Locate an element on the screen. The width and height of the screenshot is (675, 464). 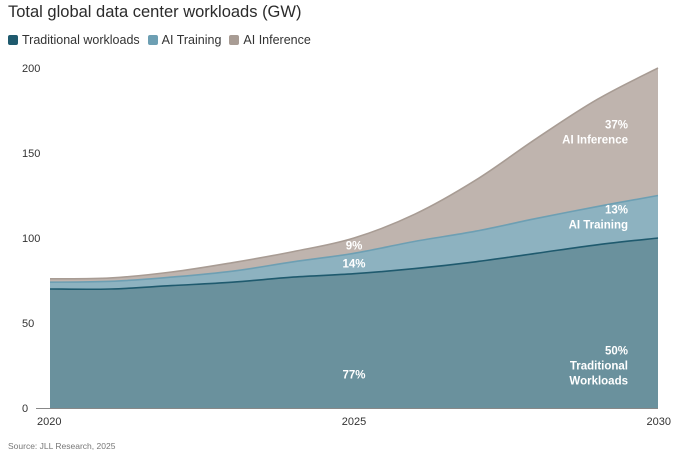
y-tick-label: 50 is located at coordinates (28, 324).